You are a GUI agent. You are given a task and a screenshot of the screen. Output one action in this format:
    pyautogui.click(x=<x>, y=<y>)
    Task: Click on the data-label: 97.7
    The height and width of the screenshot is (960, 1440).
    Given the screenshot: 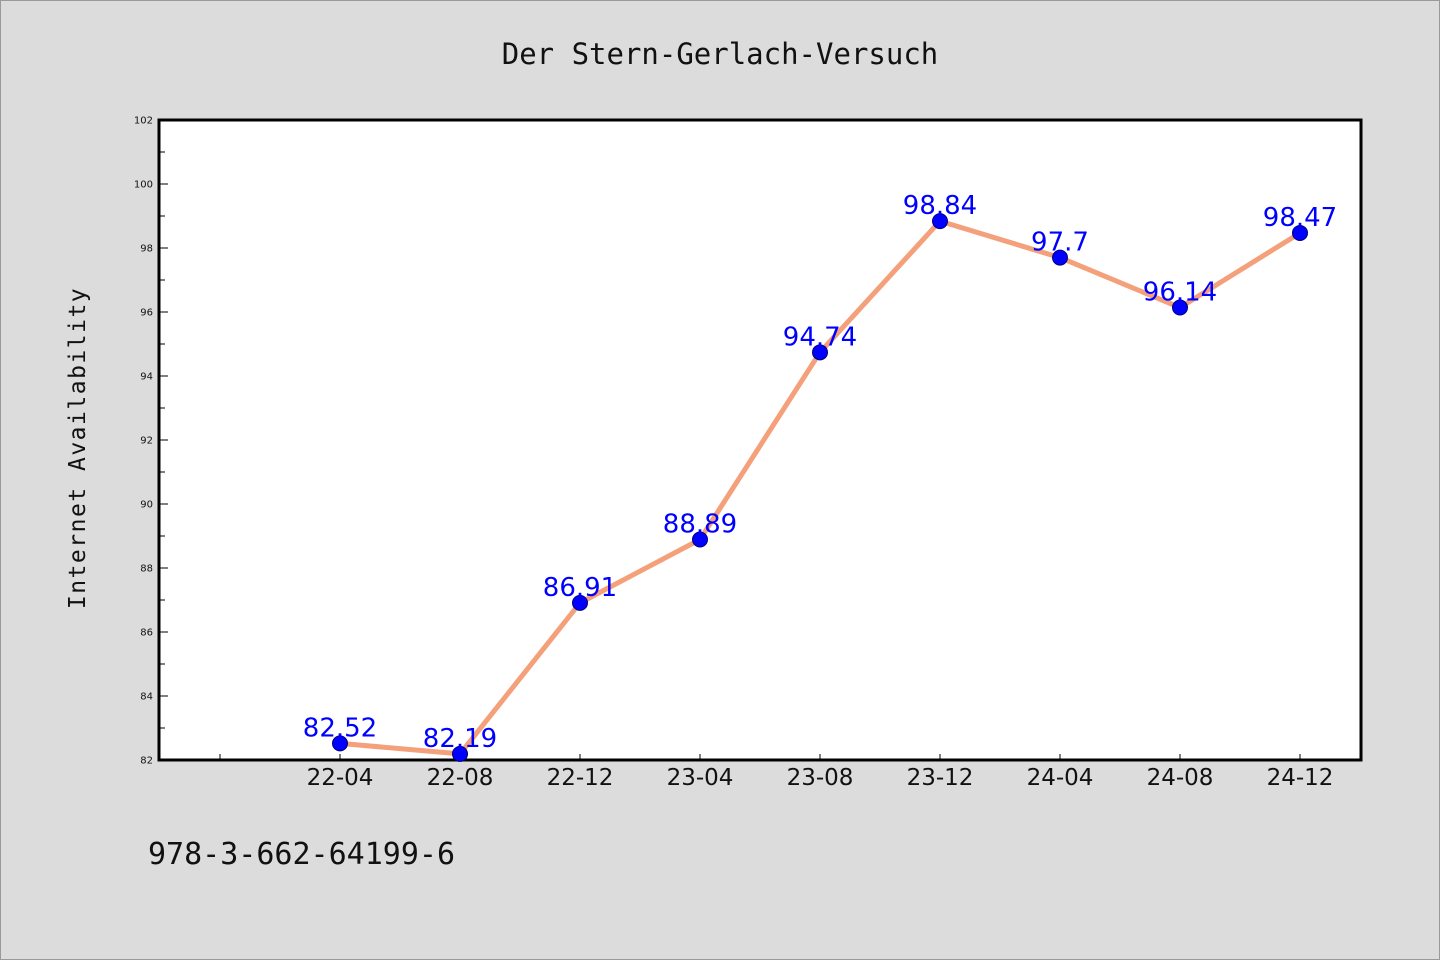 What is the action you would take?
    pyautogui.click(x=1060, y=243)
    